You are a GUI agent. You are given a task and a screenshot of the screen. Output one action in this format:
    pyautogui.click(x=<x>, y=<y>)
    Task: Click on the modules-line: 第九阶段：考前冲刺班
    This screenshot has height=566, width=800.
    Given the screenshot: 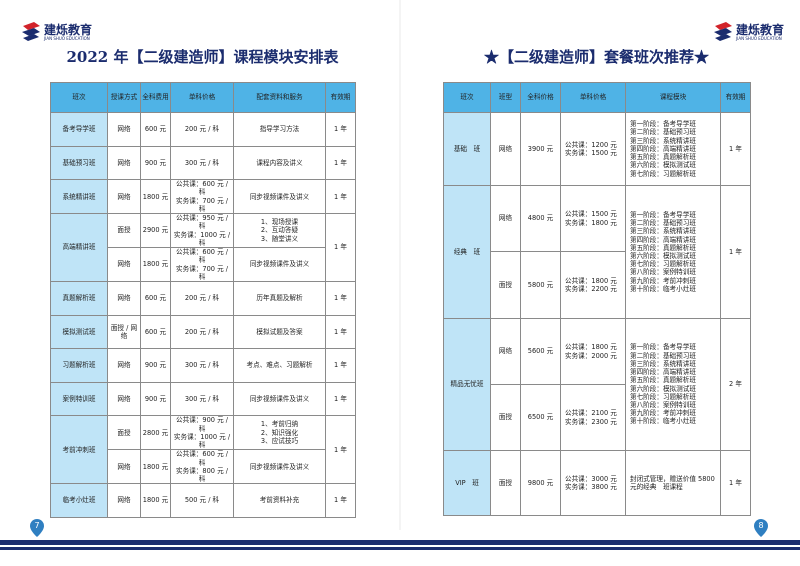 What is the action you would take?
    pyautogui.click(x=663, y=280)
    